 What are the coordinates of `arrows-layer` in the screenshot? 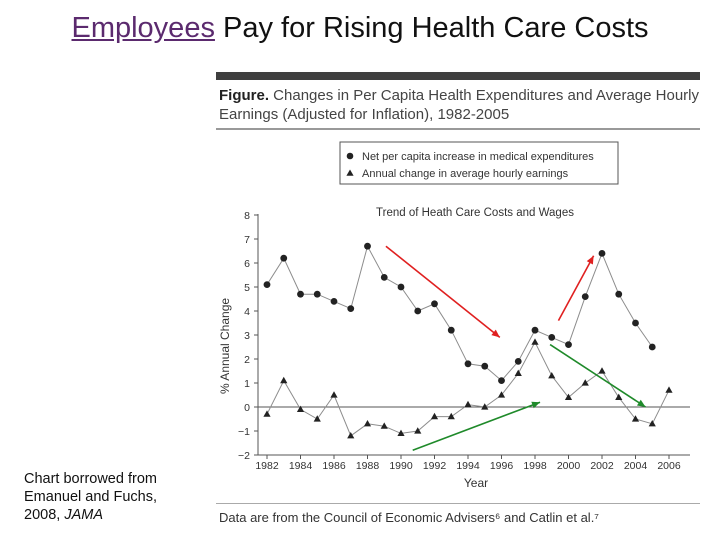 It's located at (515, 348).